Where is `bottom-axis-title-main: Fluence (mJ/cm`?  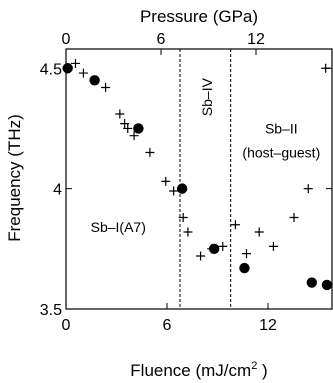 bottom-axis-title-main: Fluence (mJ/cm is located at coordinates (190, 370).